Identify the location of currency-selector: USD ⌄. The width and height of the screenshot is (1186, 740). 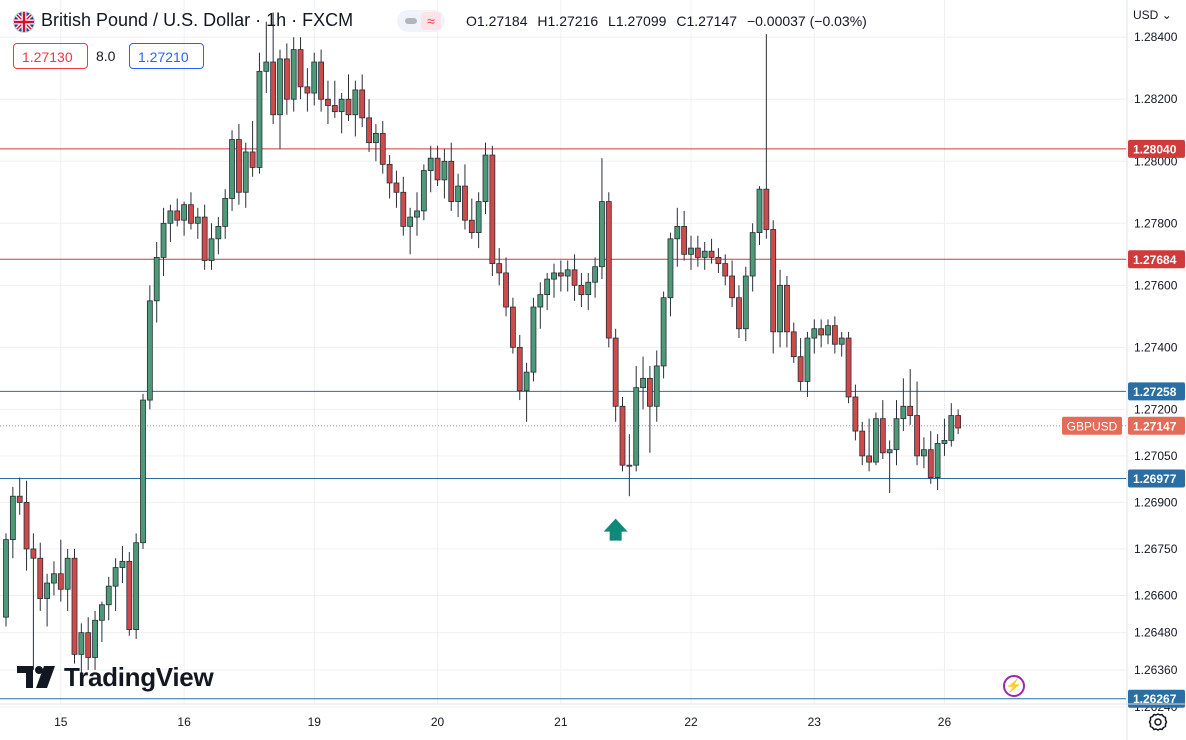
(1152, 15).